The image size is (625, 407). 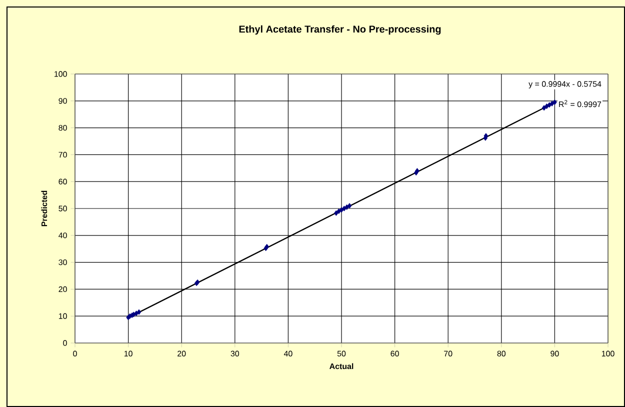 I want to click on chart-title: Ethyl Acetate Transfer - No Pre-processing, so click(x=340, y=30).